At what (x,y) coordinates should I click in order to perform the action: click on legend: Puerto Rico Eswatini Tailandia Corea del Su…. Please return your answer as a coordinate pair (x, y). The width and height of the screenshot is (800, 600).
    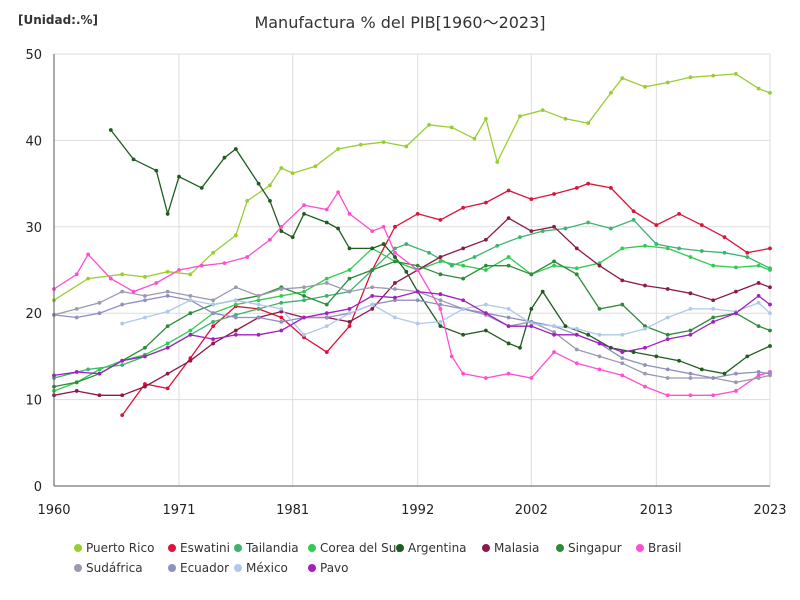
    Looking at the image, I should click on (377, 558).